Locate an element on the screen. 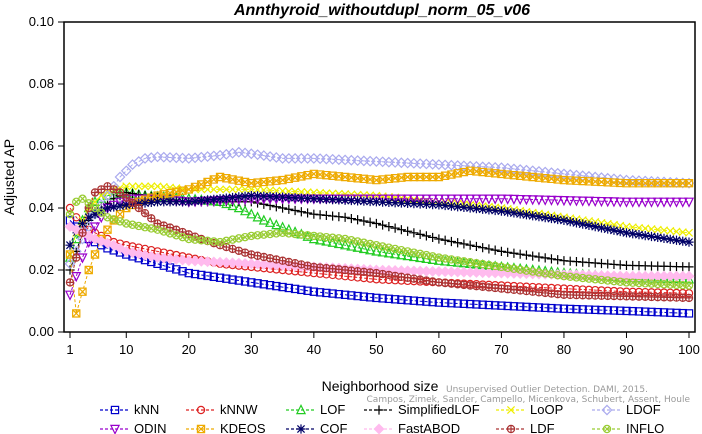  x-tick-label: 10 is located at coordinates (126, 349).